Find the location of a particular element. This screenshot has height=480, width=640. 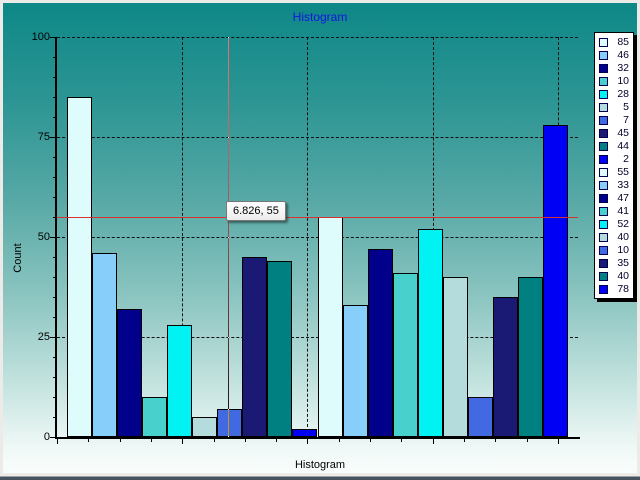

legend-item: 33 is located at coordinates (614, 185).